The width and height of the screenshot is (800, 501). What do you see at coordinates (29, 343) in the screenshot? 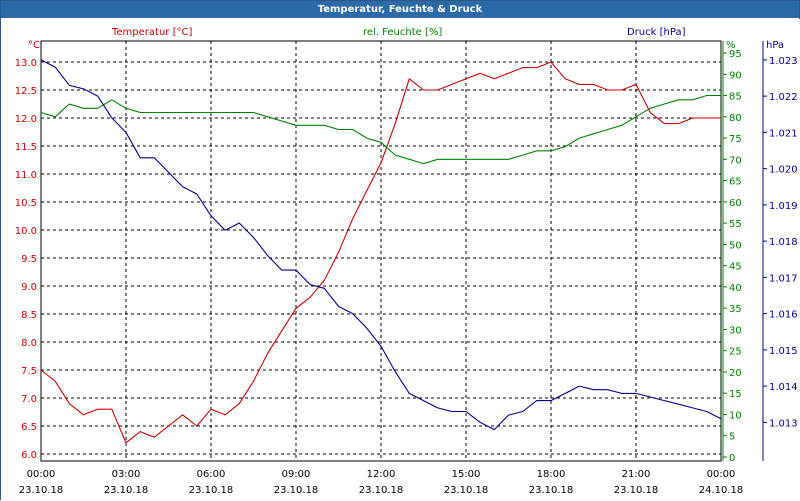
I see `temp-axis-tick: 8.0` at bounding box center [29, 343].